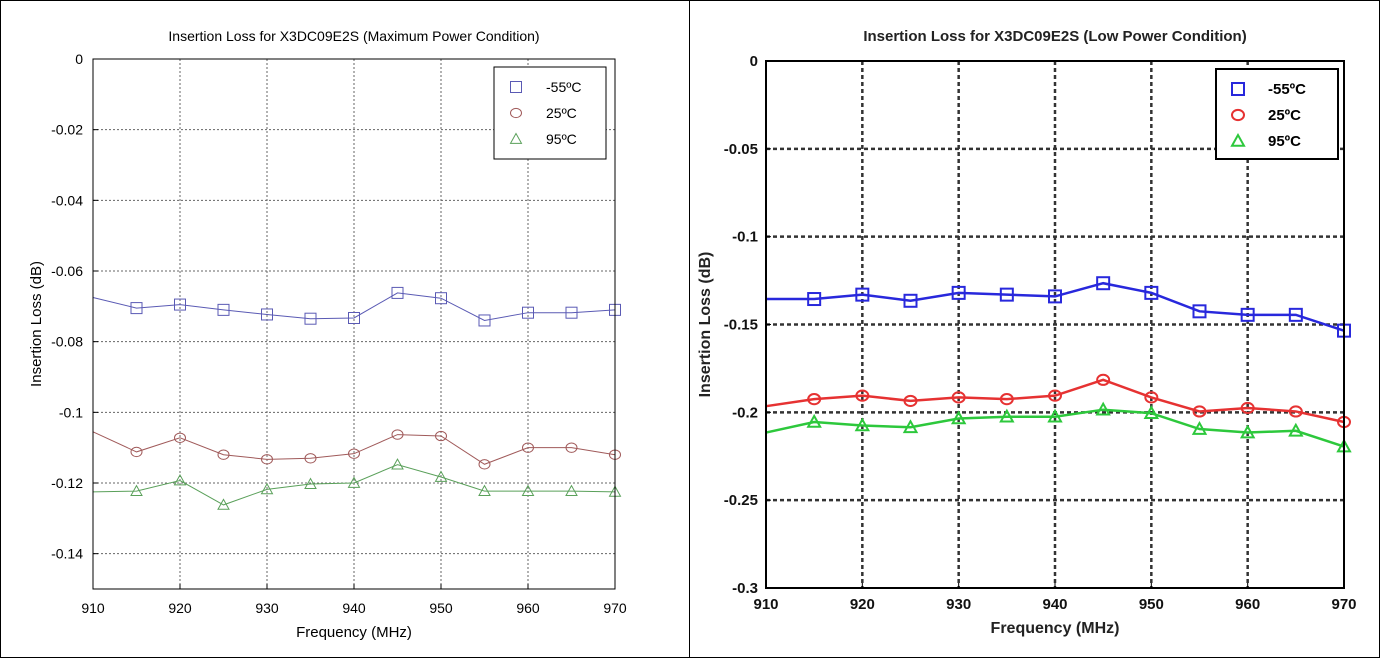  Describe the element at coordinates (1054, 604) in the screenshot. I see `x-tick-label: 940` at that location.